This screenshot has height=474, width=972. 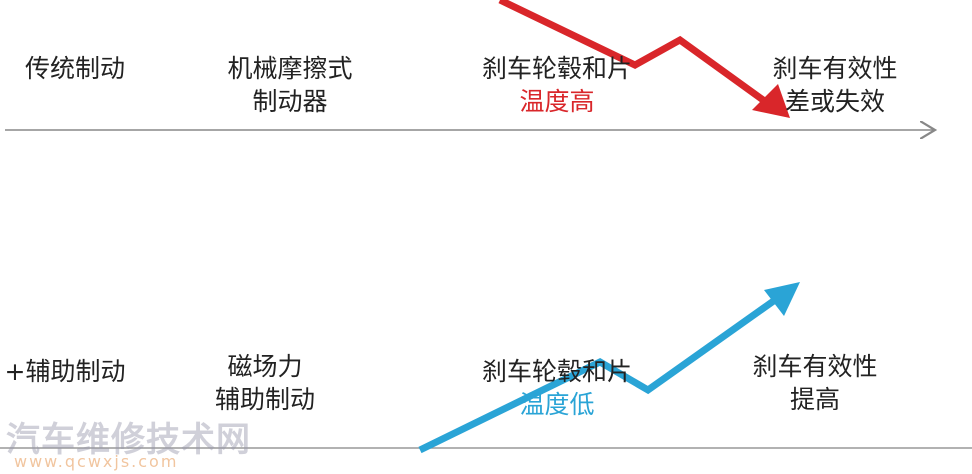 I want to click on red-trend-arrow, so click(x=635, y=54).